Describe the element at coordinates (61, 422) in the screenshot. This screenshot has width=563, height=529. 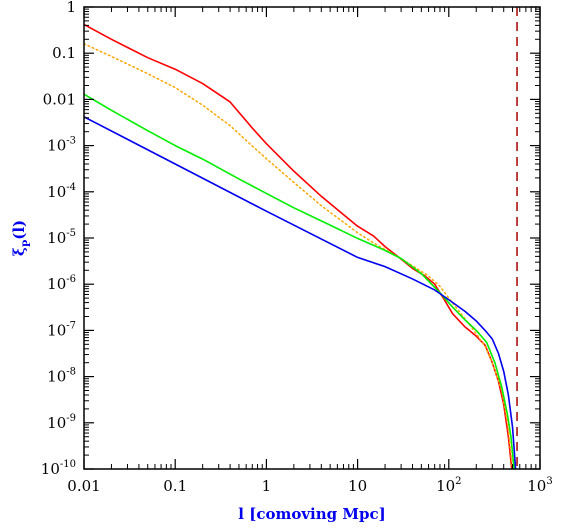
I see `y-tick-label: 10⁻⁹` at that location.